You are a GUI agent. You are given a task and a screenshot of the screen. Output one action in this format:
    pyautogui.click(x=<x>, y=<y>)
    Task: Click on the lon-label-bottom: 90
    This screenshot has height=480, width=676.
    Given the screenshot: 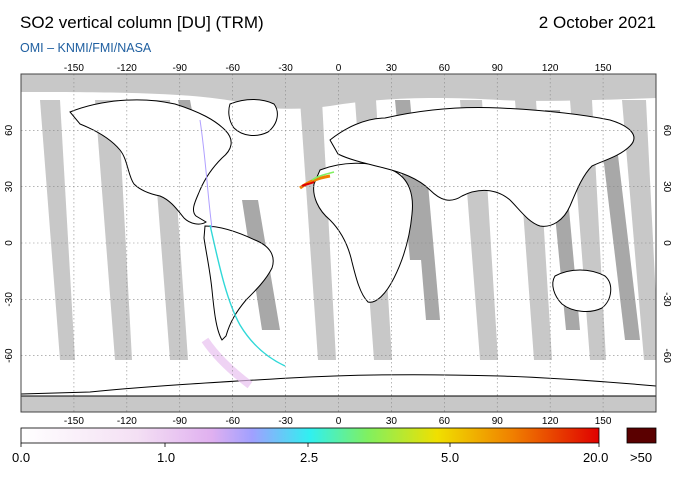 What is the action you would take?
    pyautogui.click(x=498, y=421)
    